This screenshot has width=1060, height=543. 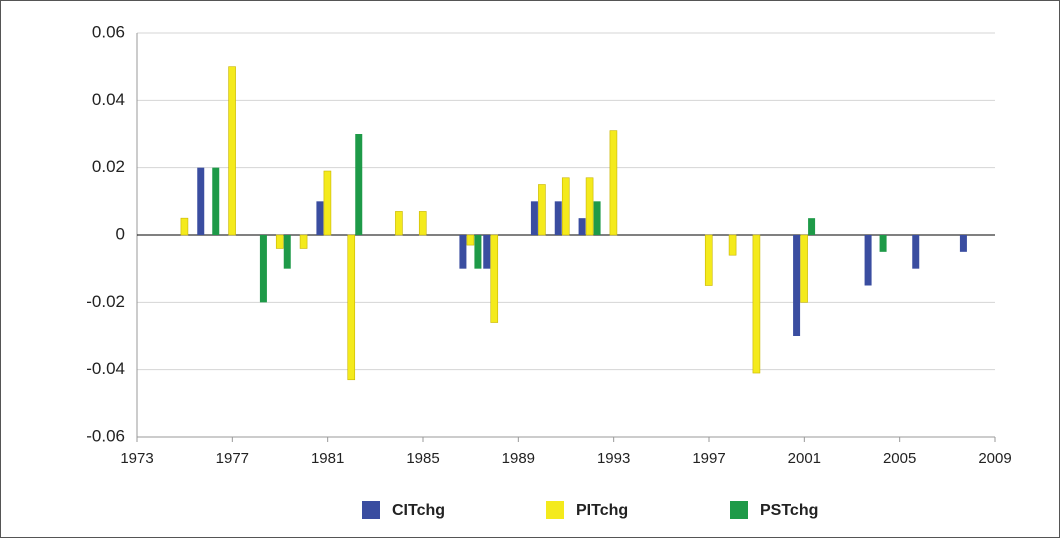 What do you see at coordinates (136, 458) in the screenshot?
I see `x-tick-label: 1973` at bounding box center [136, 458].